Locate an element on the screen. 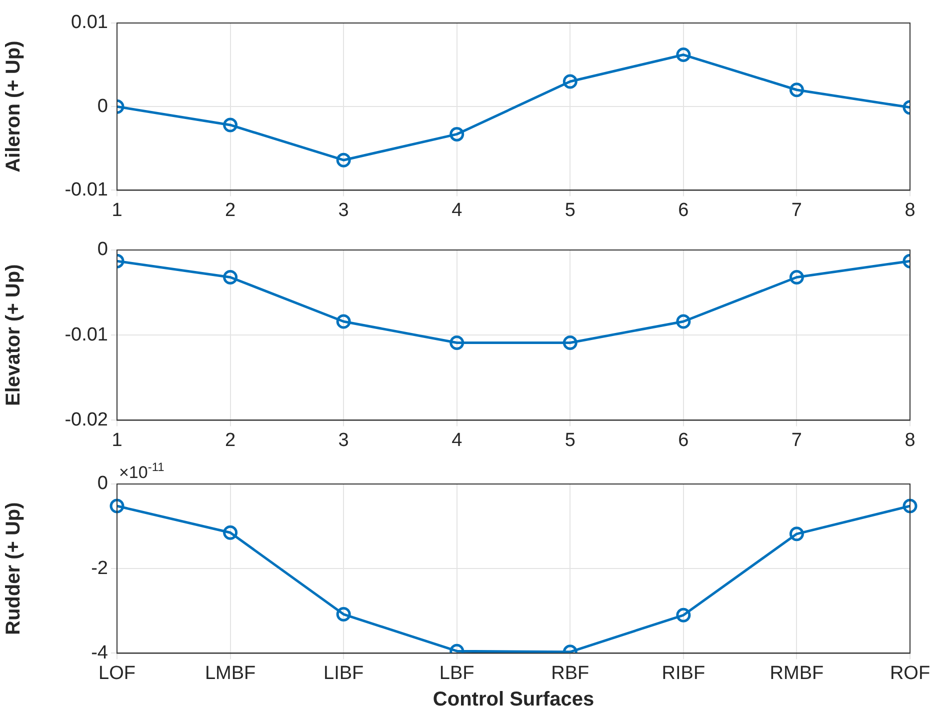 This screenshot has height=712, width=940. x-tick-label: LMBF is located at coordinates (230, 673).